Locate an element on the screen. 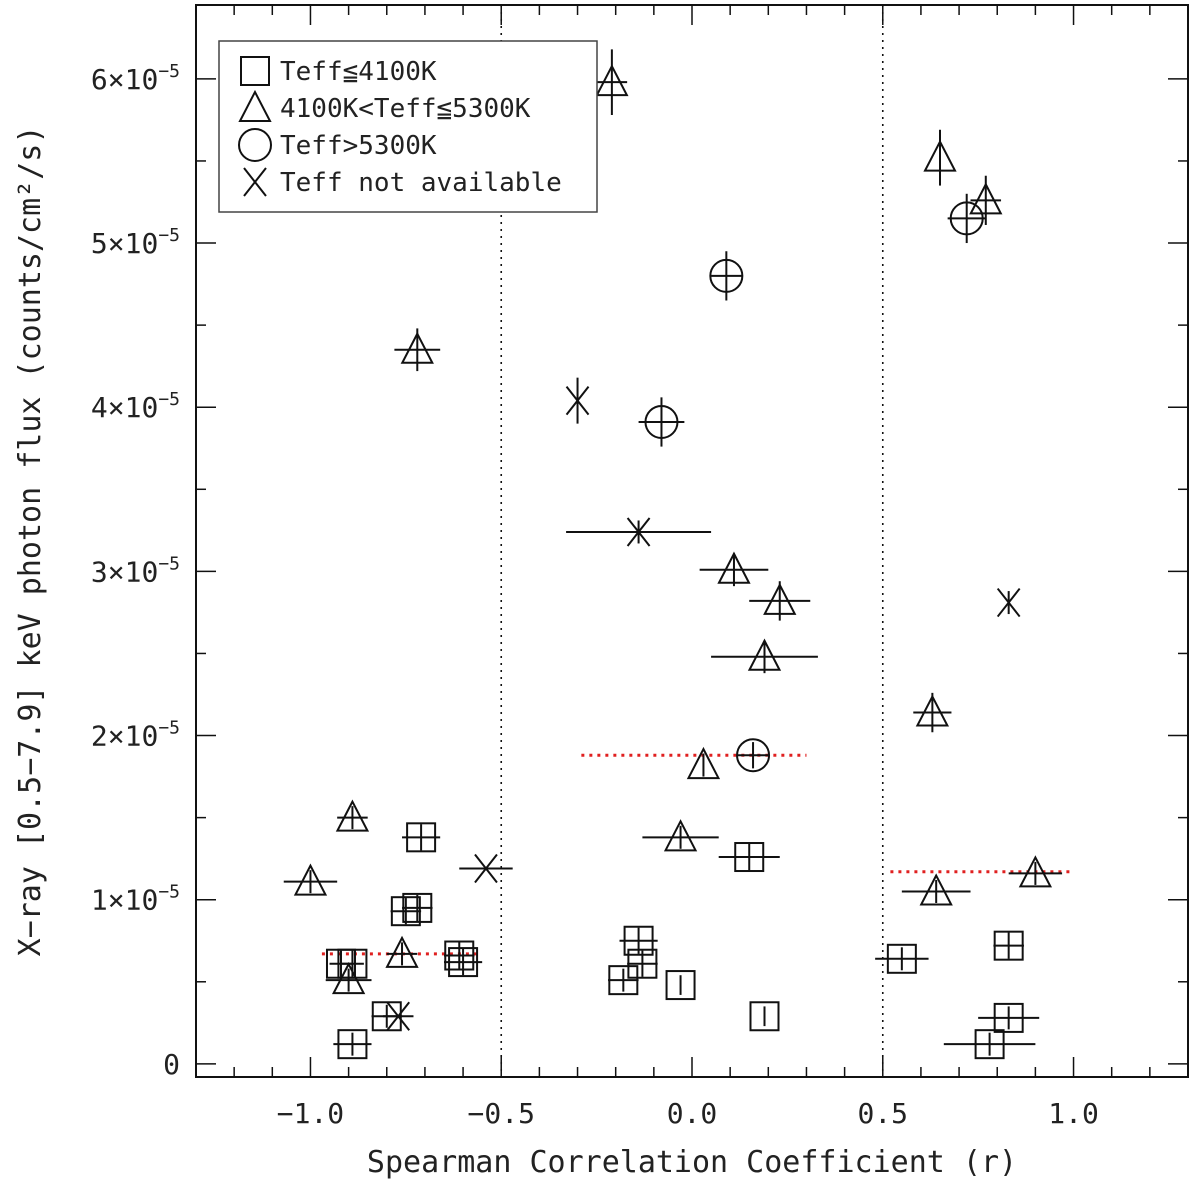  legend-box is located at coordinates (408, 126).